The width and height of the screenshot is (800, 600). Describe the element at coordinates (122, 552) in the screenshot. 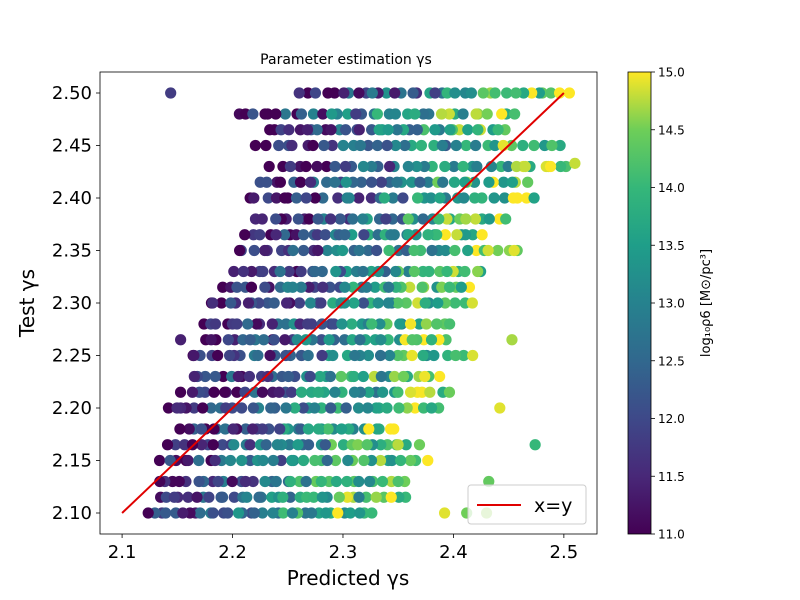

I see `x-tick-label: 2.1` at that location.